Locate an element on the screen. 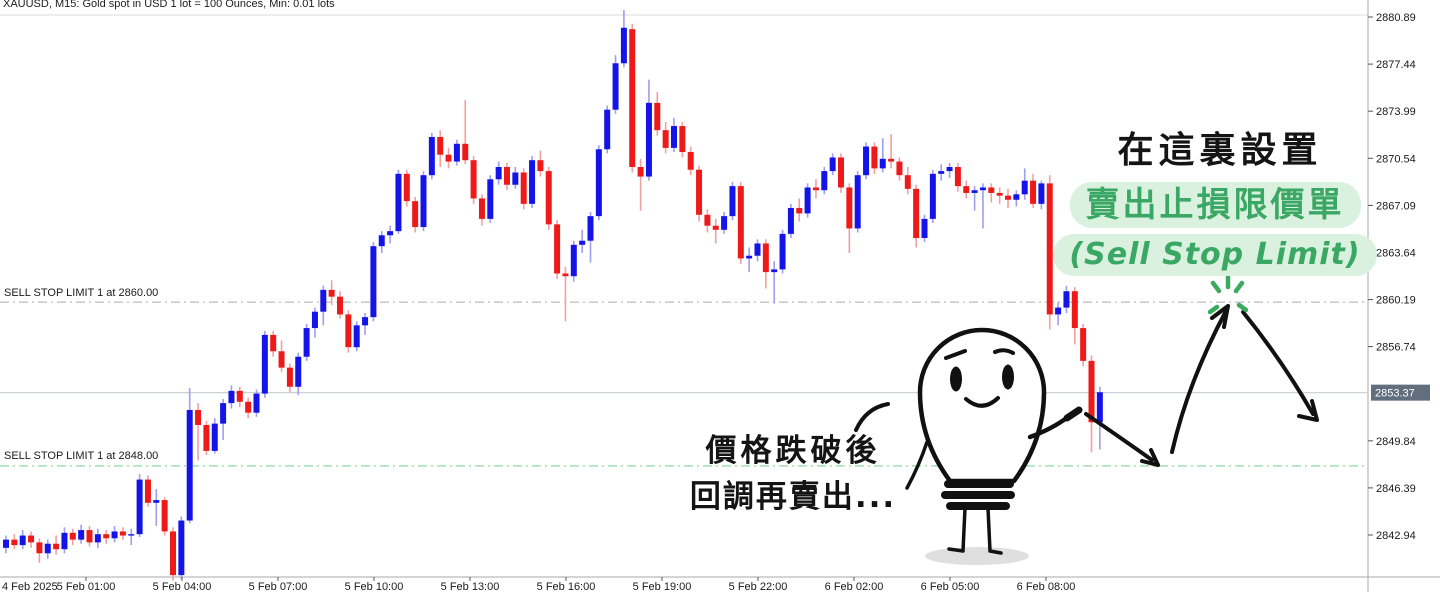 The height and width of the screenshot is (592, 1440). price-tick-label: 2867.09 is located at coordinates (1396, 206).